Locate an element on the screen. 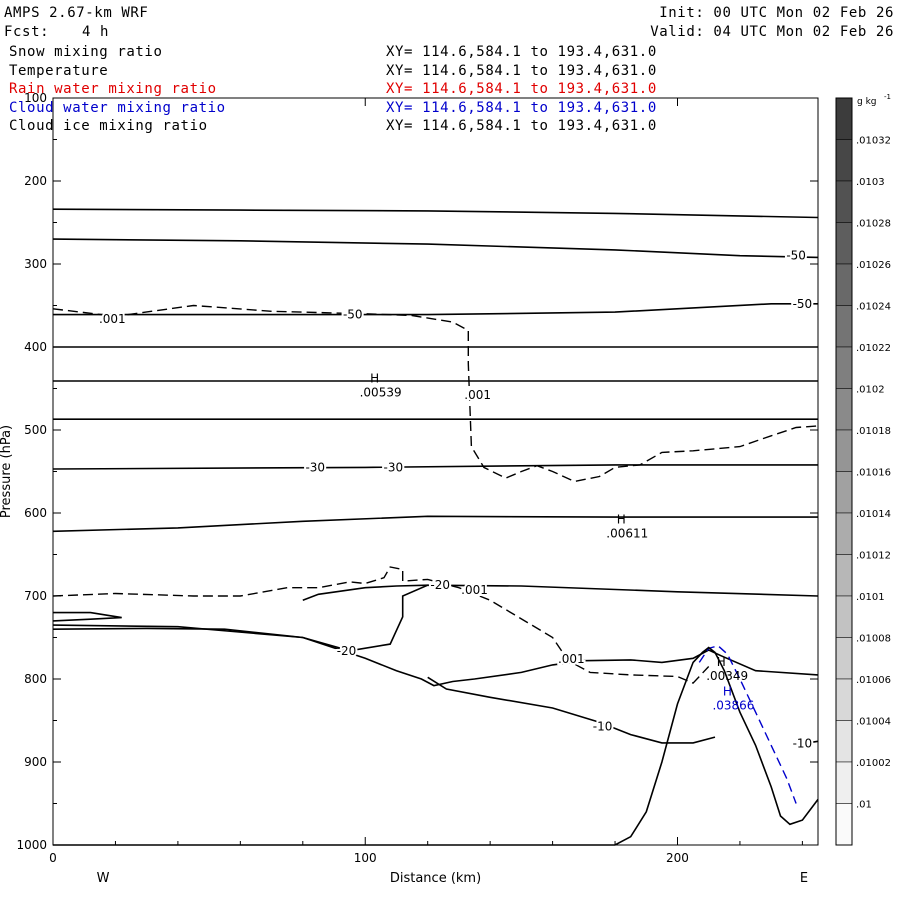  colorbar-label: .01018 is located at coordinates (873, 431).